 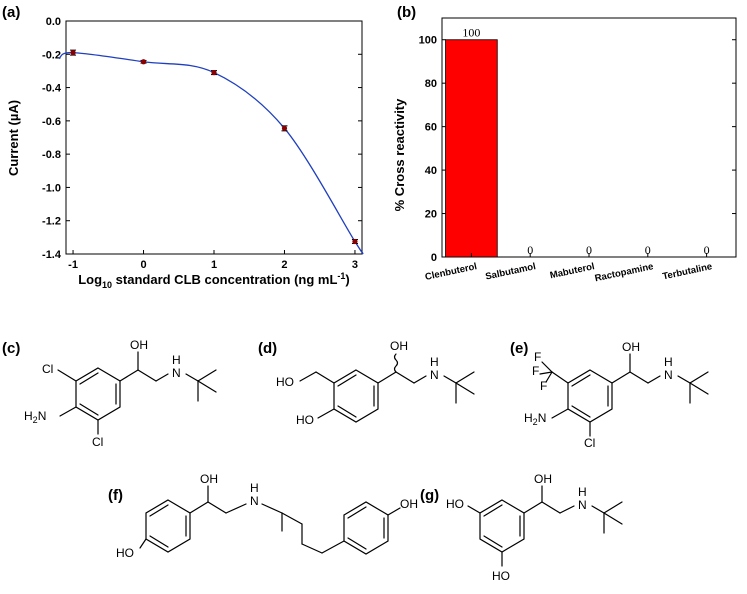 I want to click on atom-e-nh2: H2N, so click(x=535, y=419).